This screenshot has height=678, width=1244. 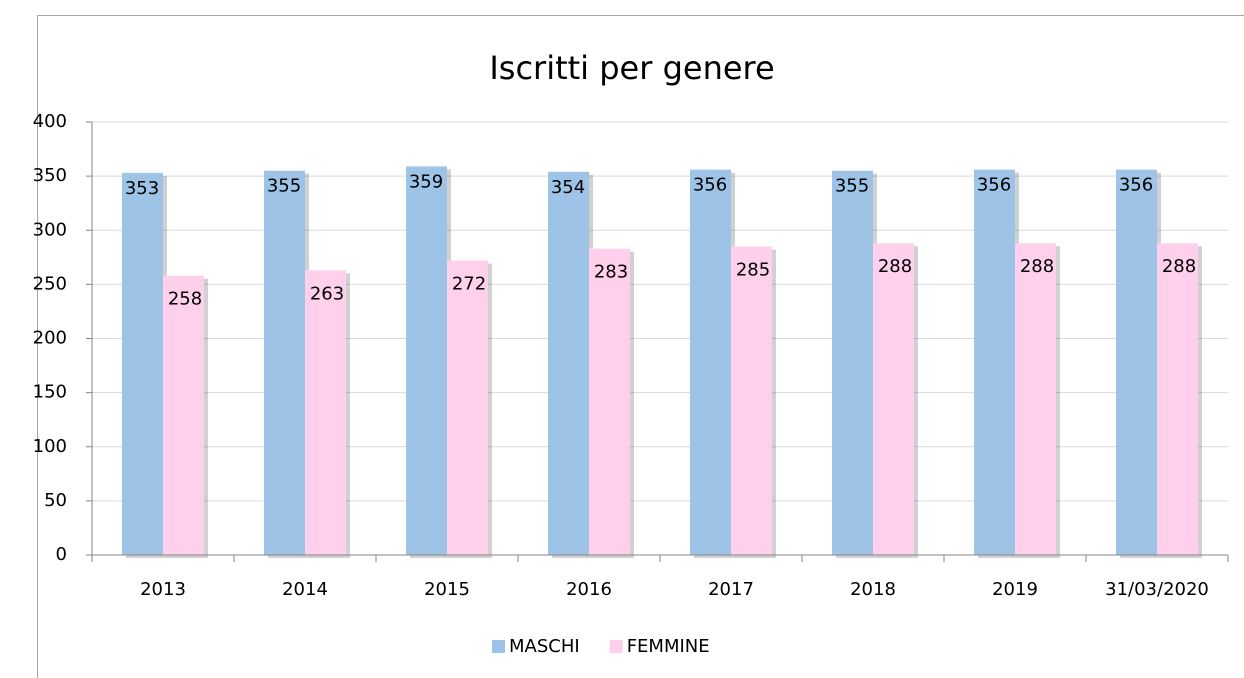 What do you see at coordinates (469, 284) in the screenshot?
I see `data-label: 272` at bounding box center [469, 284].